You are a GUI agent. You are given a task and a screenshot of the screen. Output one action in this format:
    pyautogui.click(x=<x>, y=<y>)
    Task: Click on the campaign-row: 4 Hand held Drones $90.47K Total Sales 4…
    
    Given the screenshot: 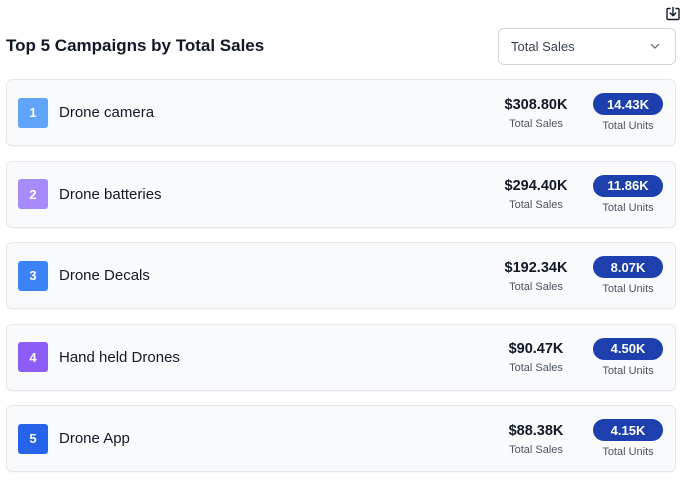 What is the action you would take?
    pyautogui.click(x=341, y=357)
    